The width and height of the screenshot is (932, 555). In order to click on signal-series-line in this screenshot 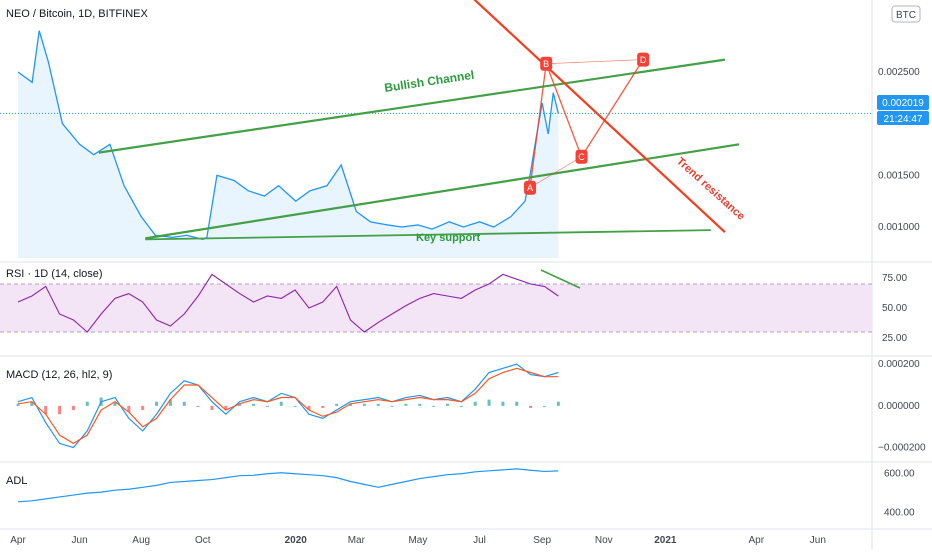, I will do `click(288, 406)`.